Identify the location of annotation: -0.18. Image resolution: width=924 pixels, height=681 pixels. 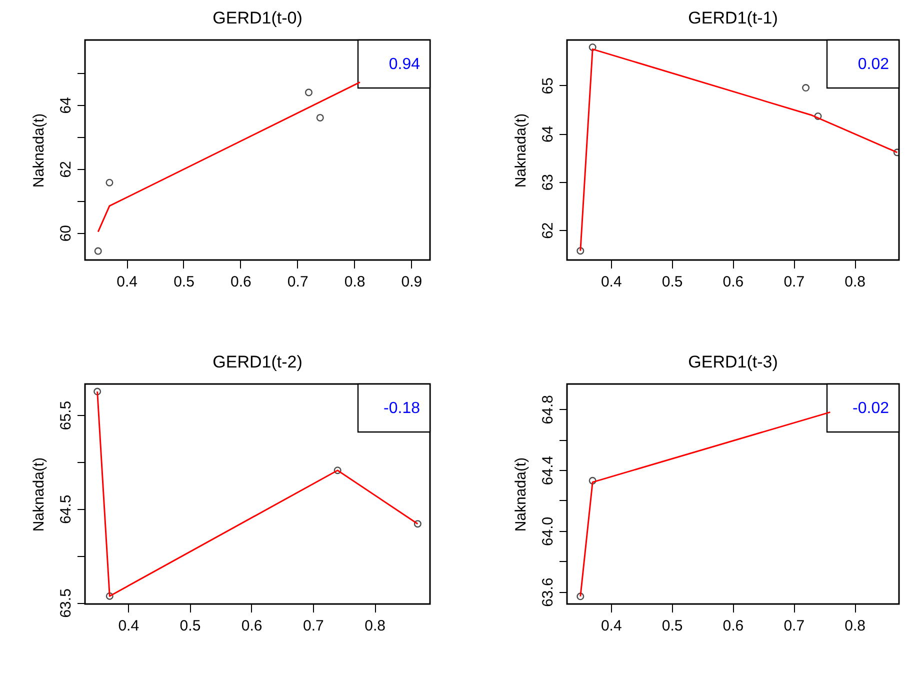
(402, 408).